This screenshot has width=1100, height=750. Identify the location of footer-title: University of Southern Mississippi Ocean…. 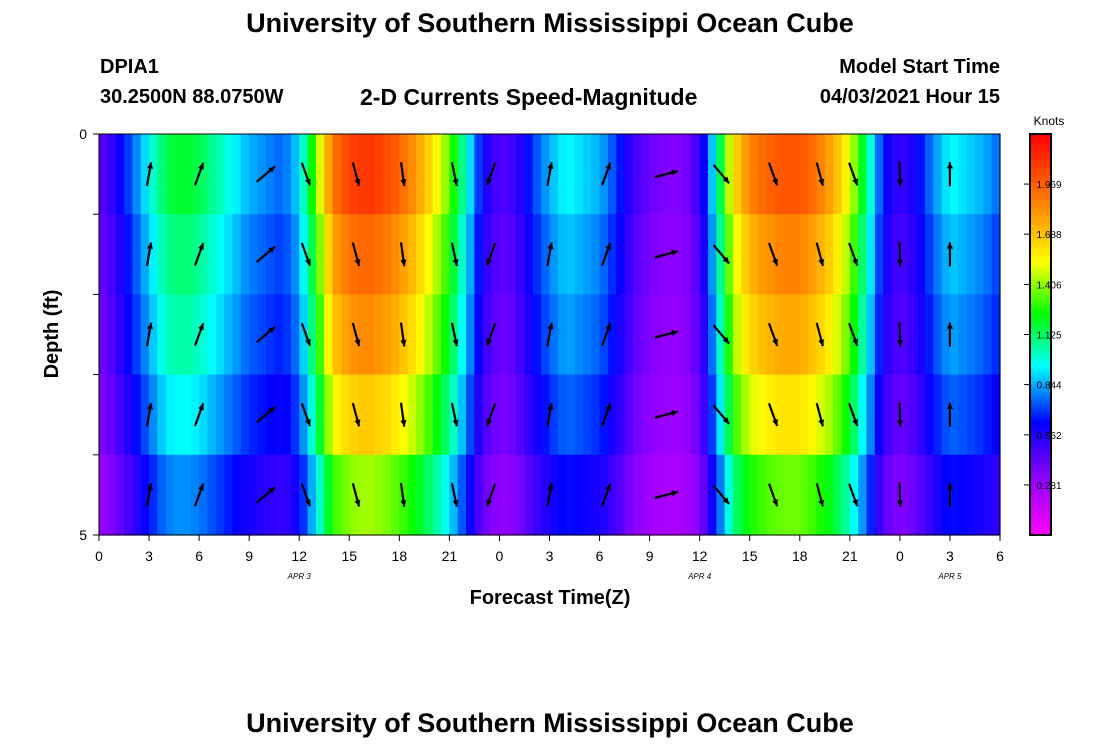
(550, 723).